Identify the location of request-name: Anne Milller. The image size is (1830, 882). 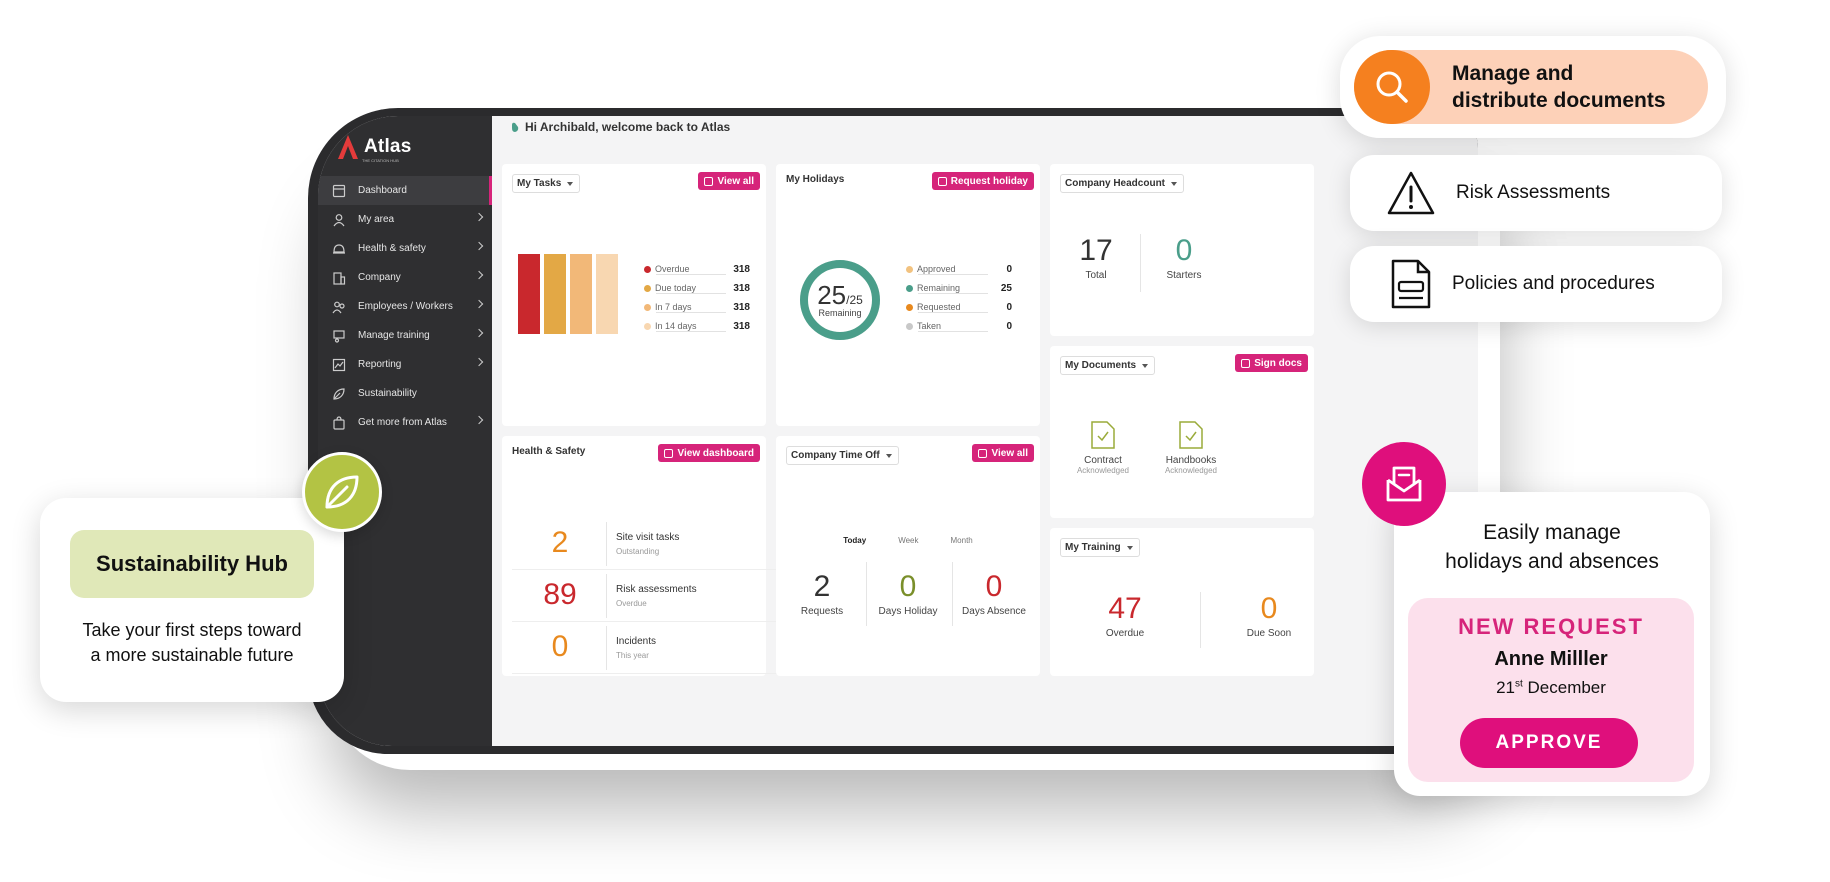
(1551, 659).